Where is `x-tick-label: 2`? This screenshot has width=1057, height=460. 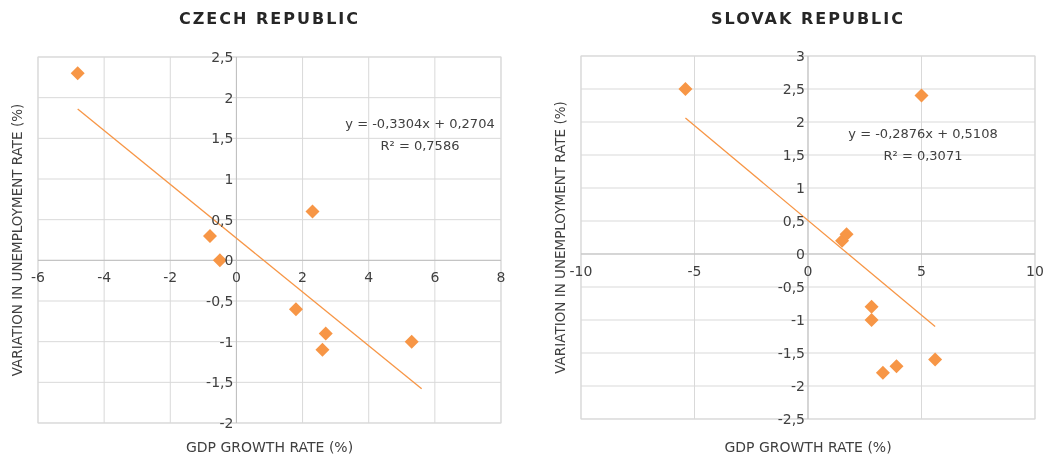 x-tick-label: 2 is located at coordinates (303, 277).